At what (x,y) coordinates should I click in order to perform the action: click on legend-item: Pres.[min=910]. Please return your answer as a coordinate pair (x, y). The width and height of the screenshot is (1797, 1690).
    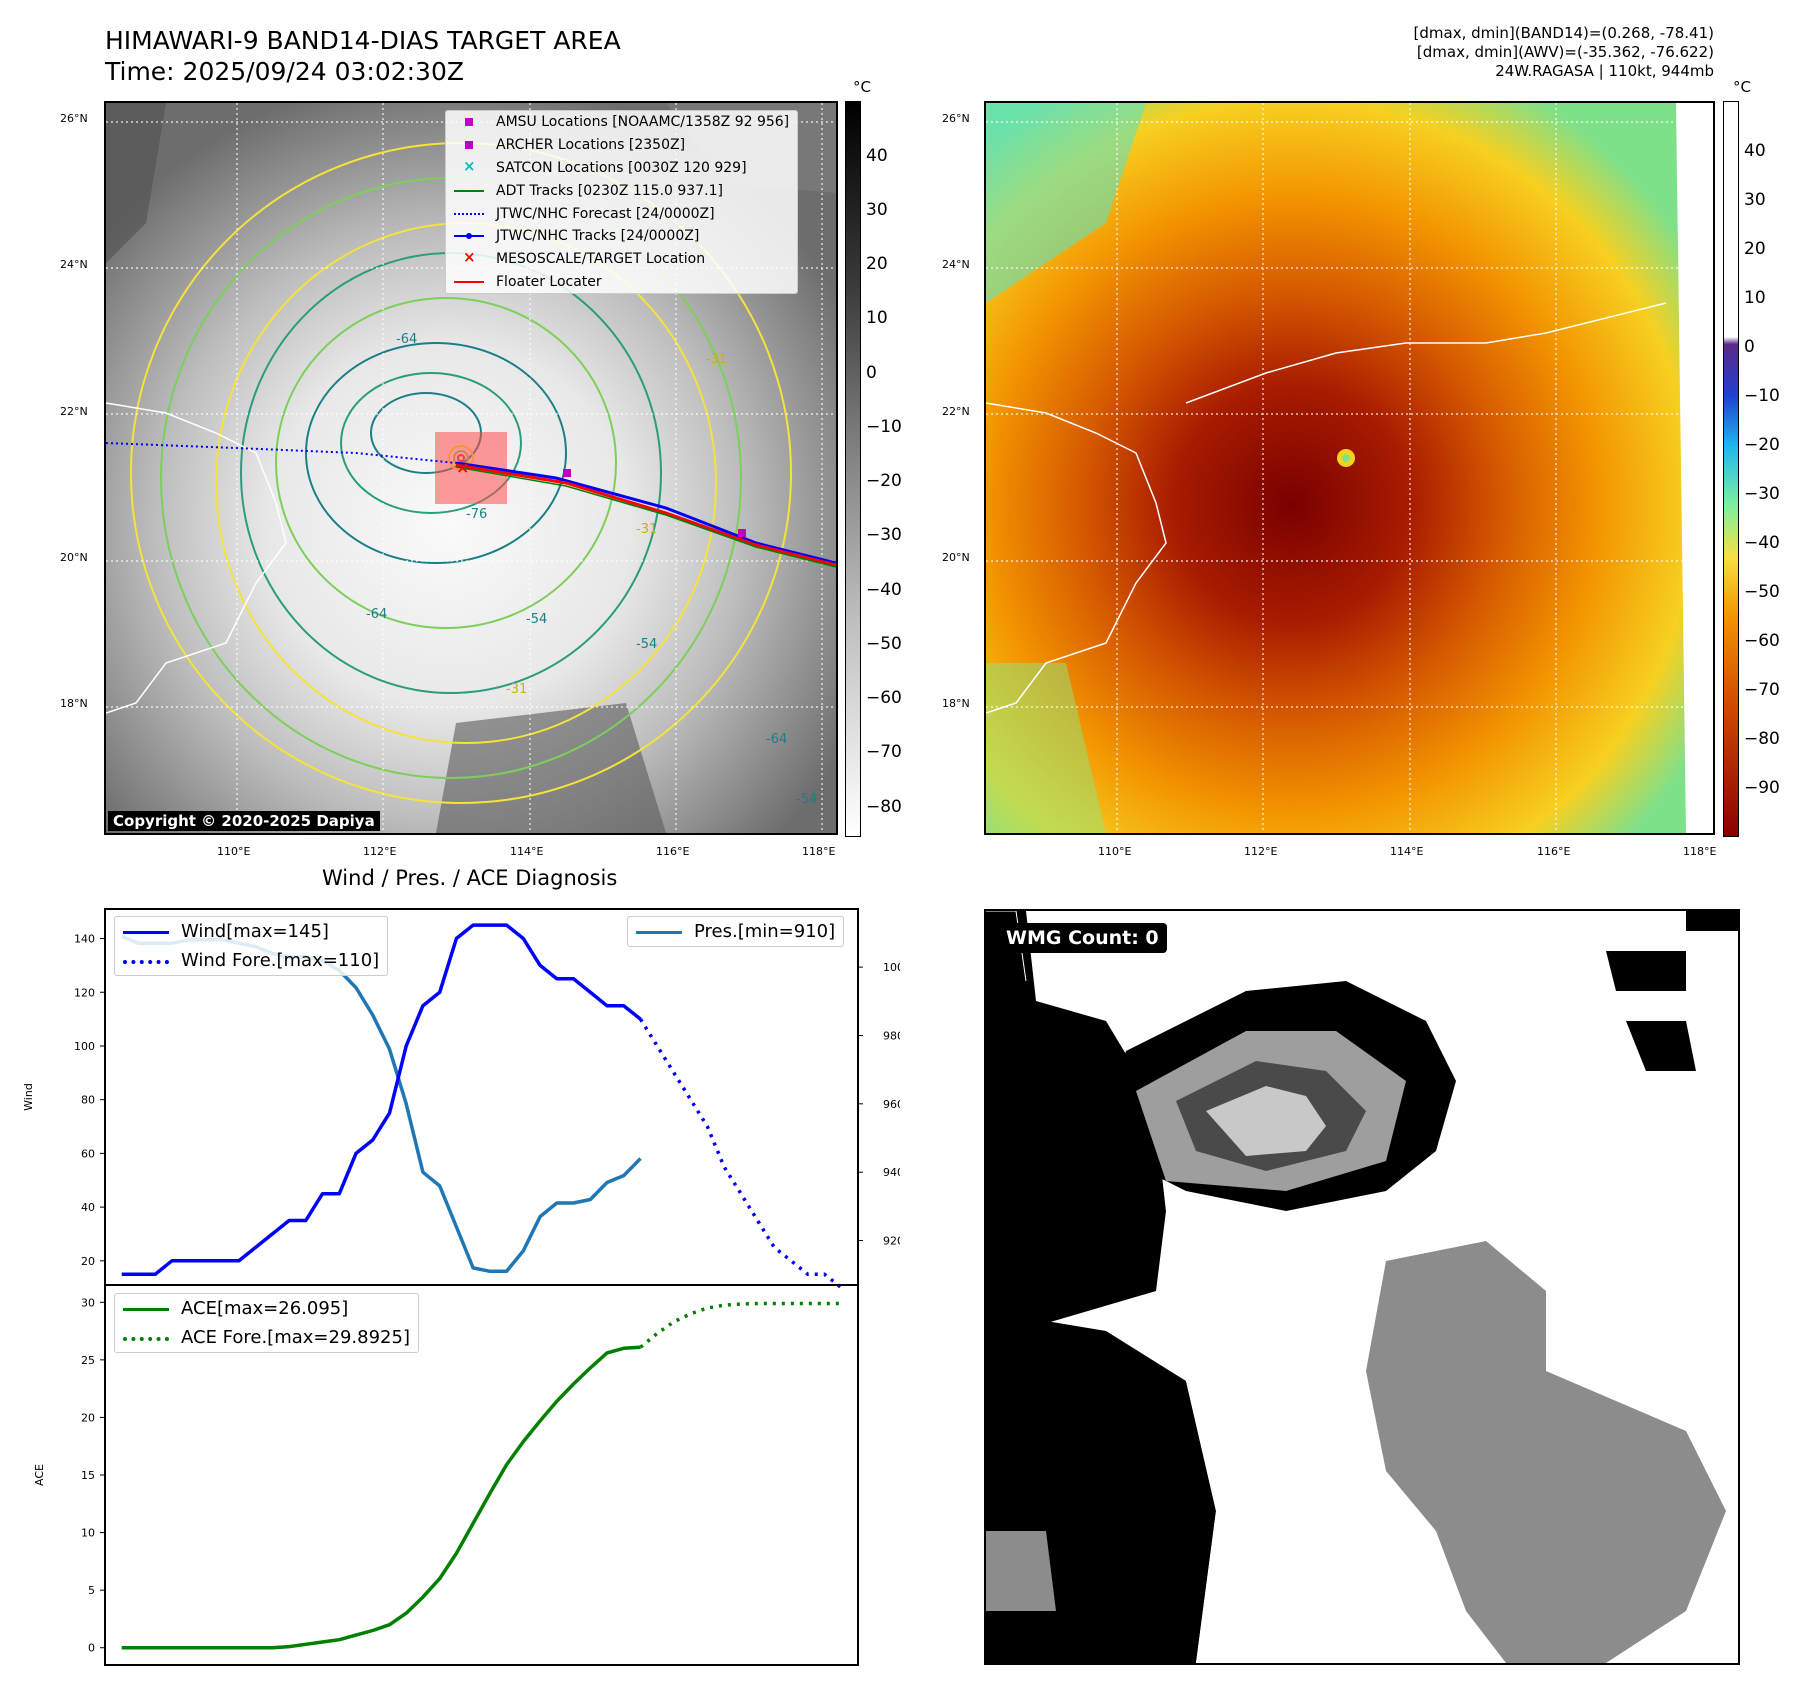
    Looking at the image, I should click on (735, 931).